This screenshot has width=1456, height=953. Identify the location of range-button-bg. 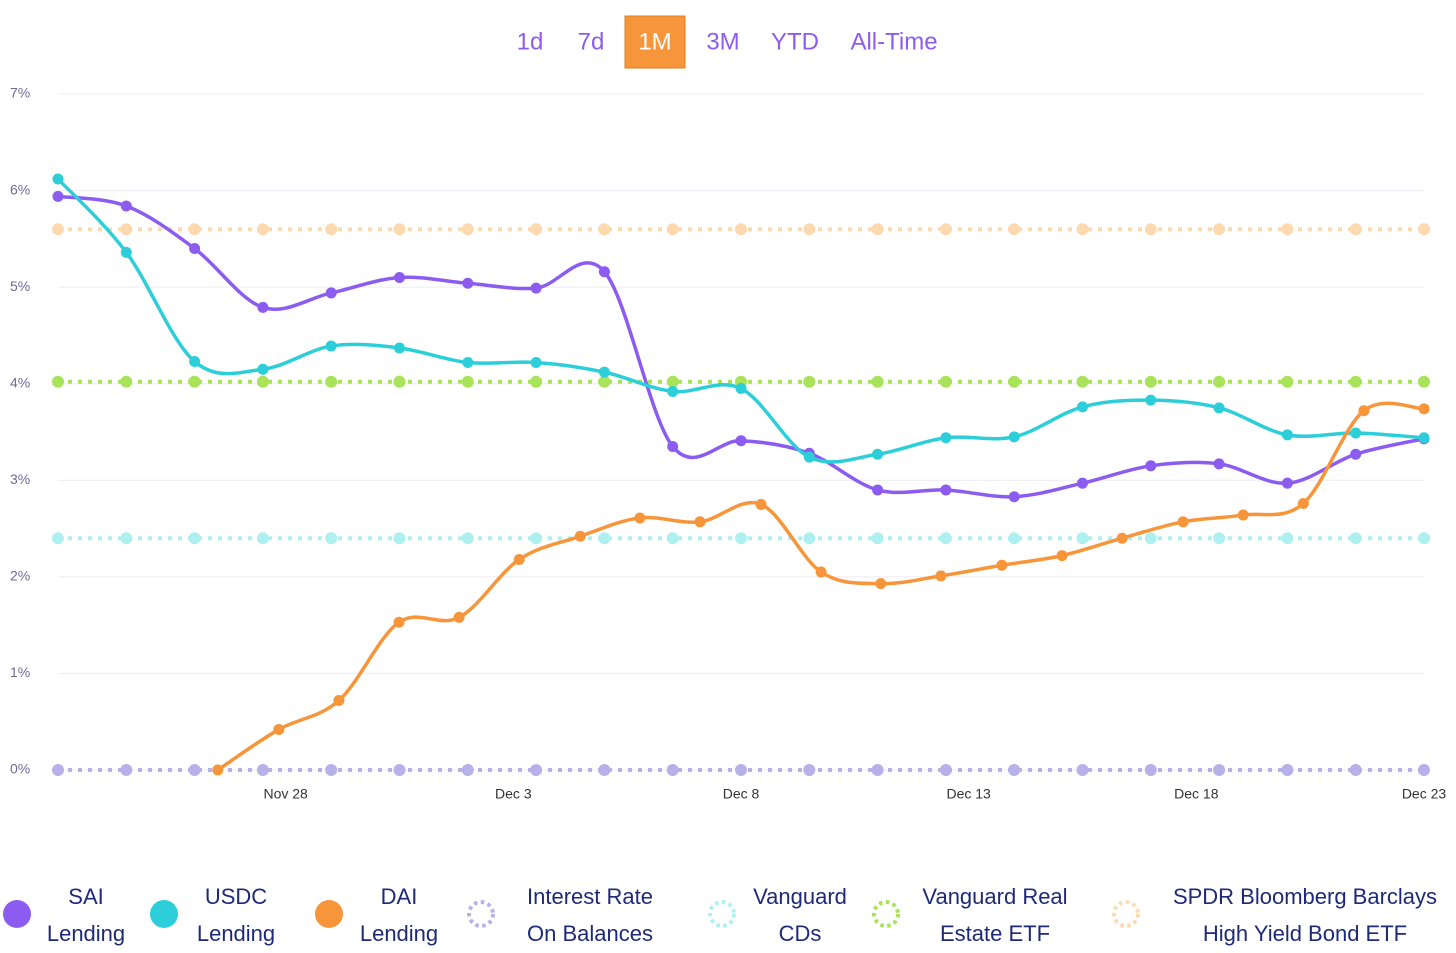
(655, 42).